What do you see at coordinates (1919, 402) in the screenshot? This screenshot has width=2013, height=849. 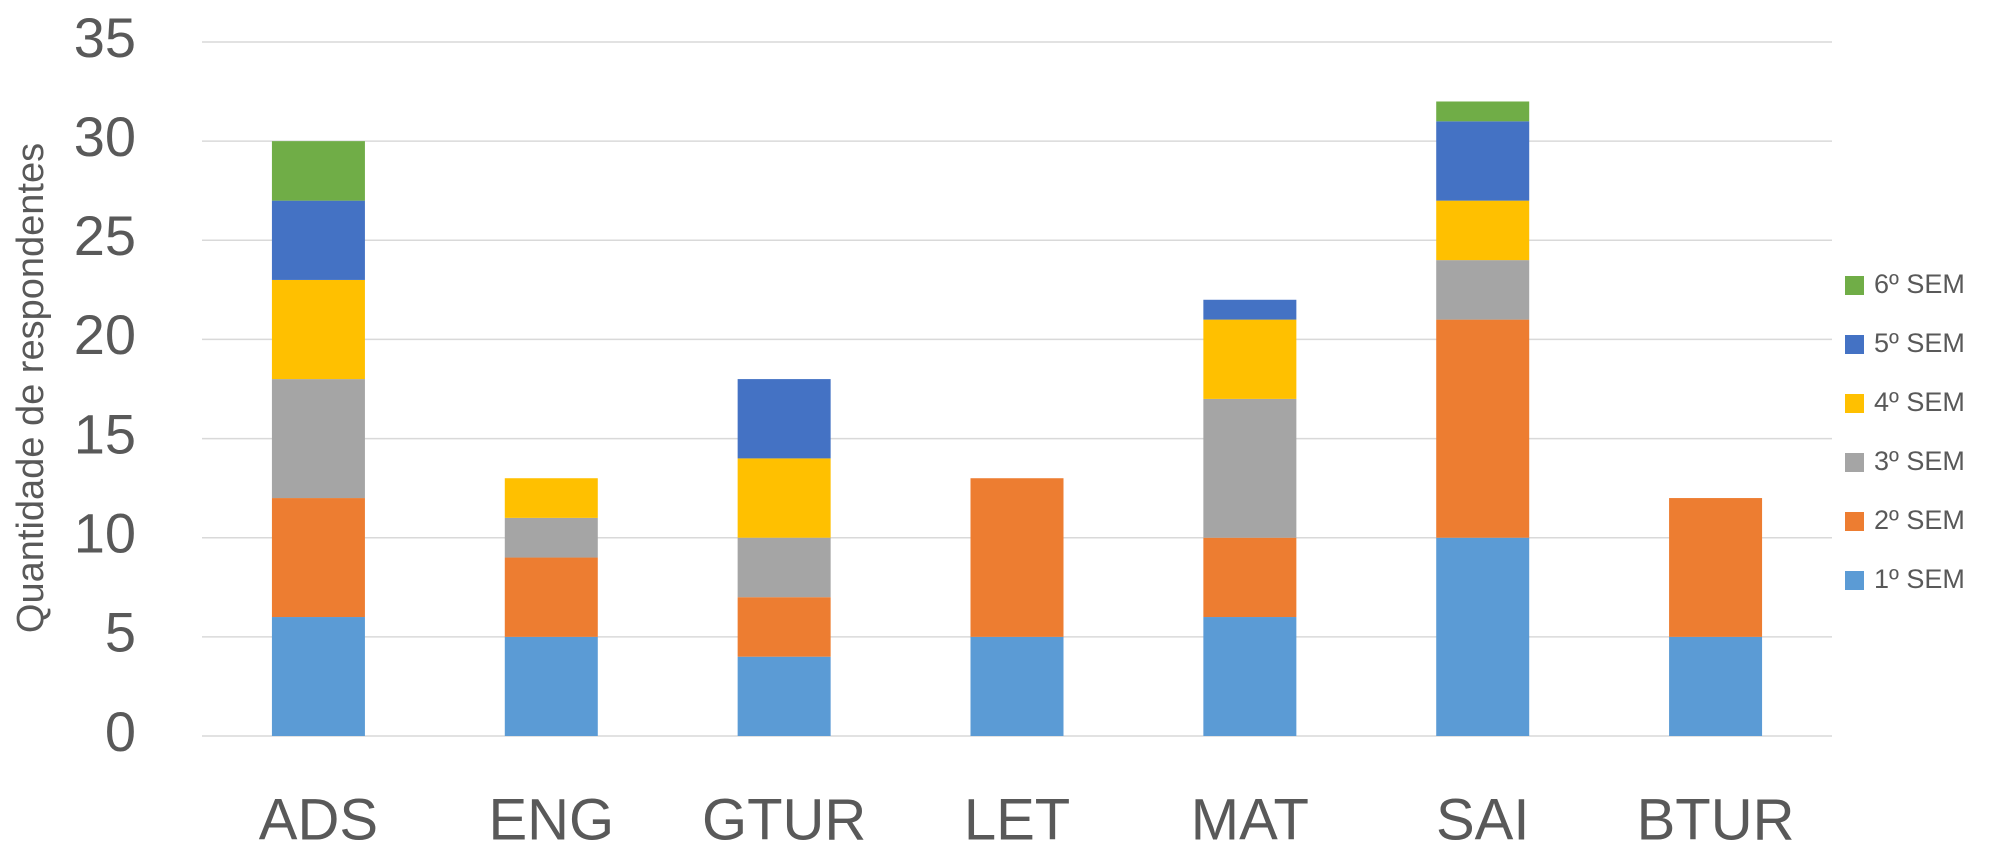 I see `legend-label: 4º SEM` at bounding box center [1919, 402].